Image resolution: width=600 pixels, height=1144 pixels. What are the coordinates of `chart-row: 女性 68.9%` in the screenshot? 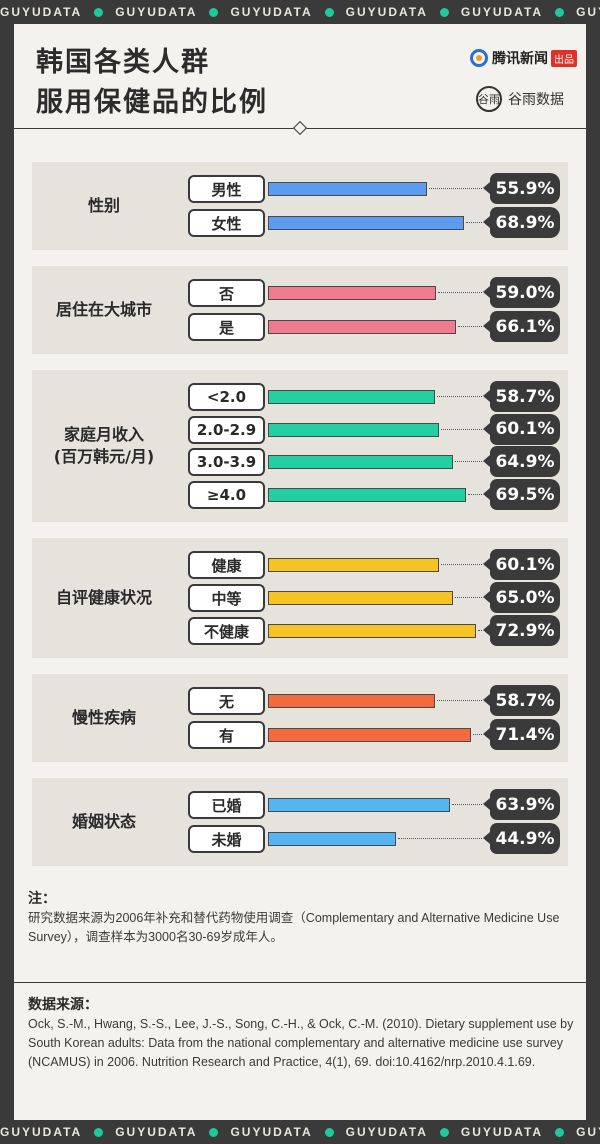 It's located at (300, 222).